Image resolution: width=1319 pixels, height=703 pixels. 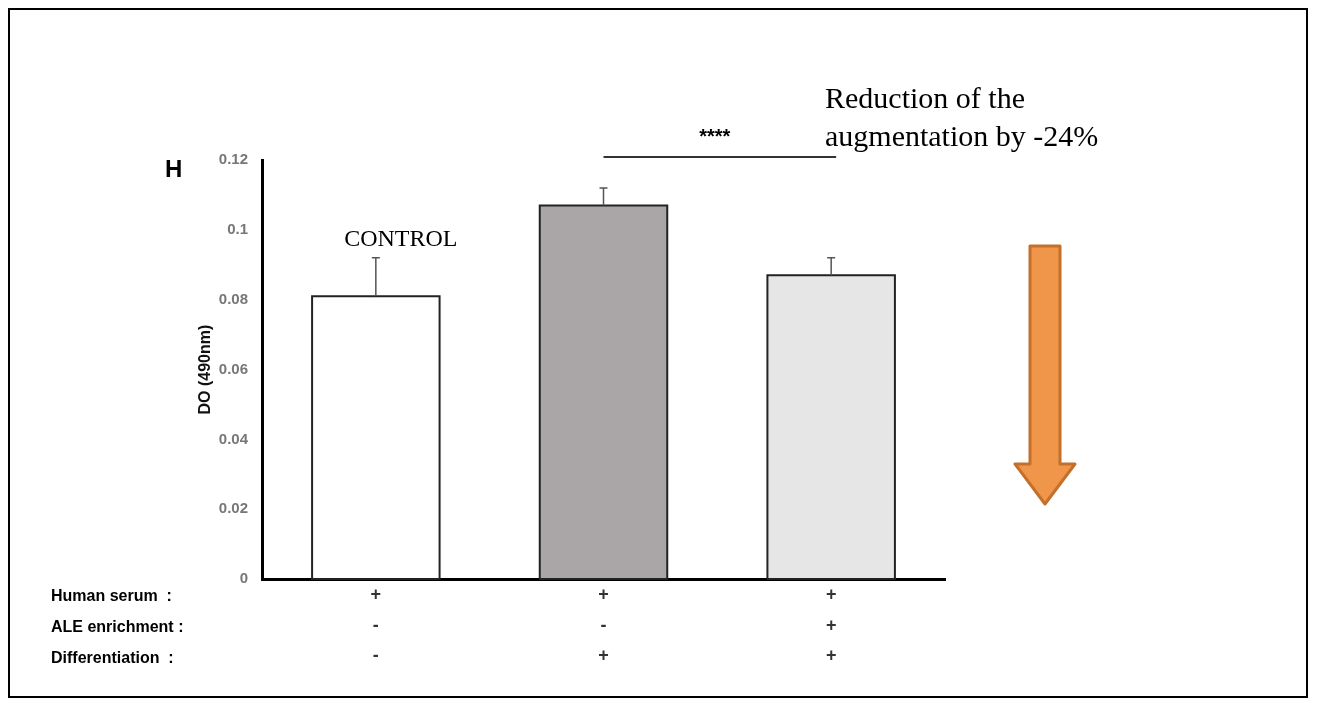 What do you see at coordinates (111, 595) in the screenshot?
I see `text: Human serum :` at bounding box center [111, 595].